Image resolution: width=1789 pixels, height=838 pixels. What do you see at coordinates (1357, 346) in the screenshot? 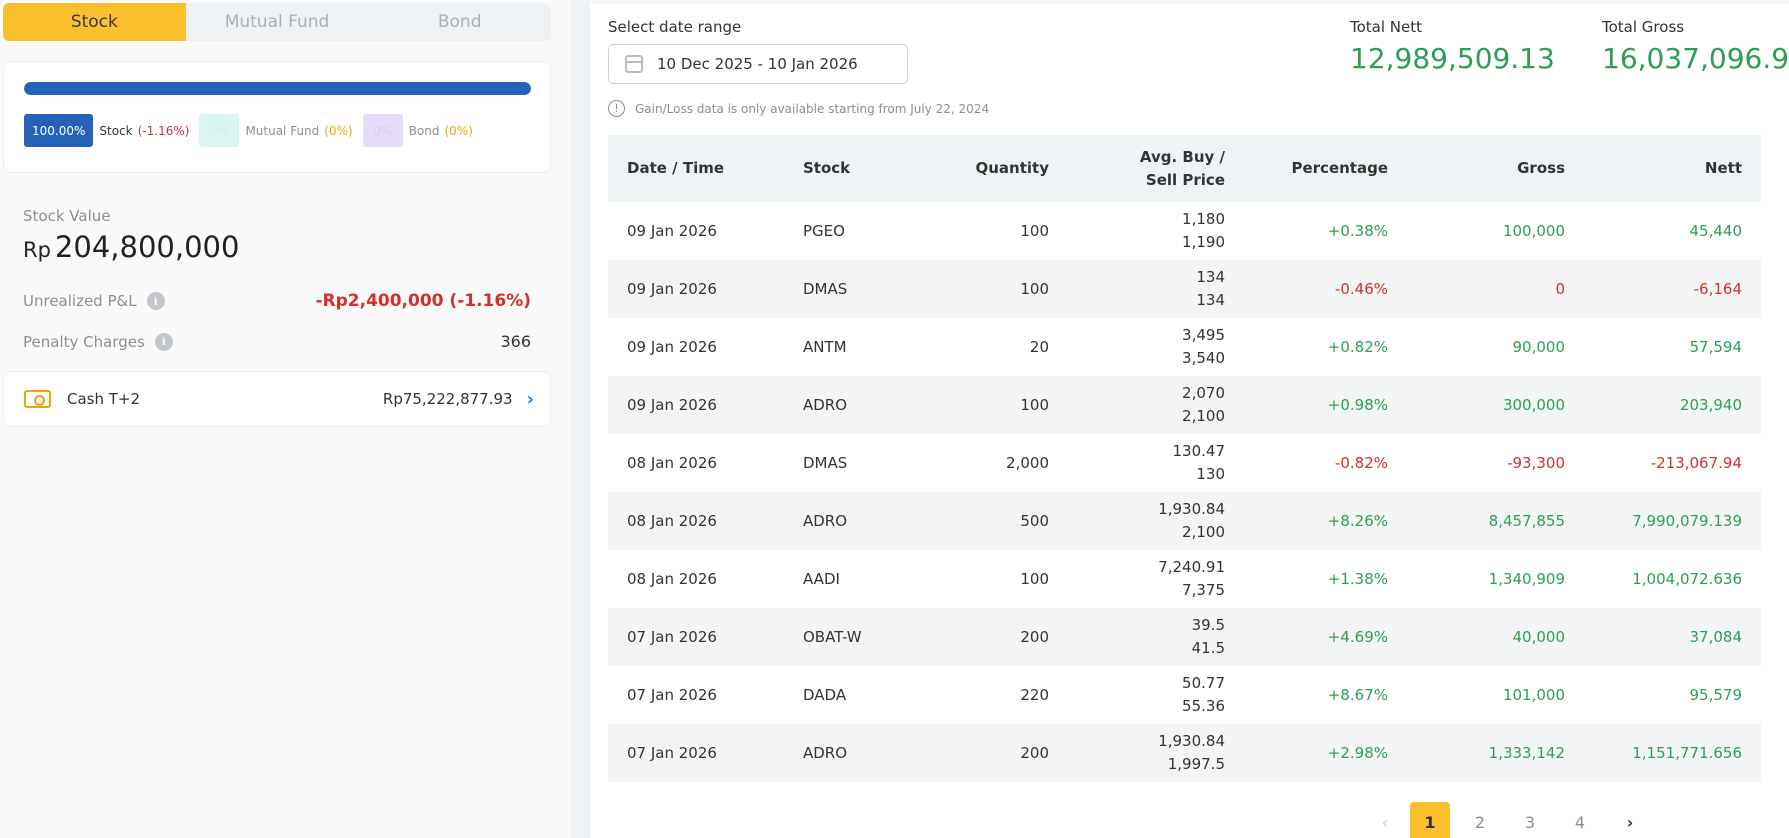
I see `cell-percentage: +0.82%` at bounding box center [1357, 346].